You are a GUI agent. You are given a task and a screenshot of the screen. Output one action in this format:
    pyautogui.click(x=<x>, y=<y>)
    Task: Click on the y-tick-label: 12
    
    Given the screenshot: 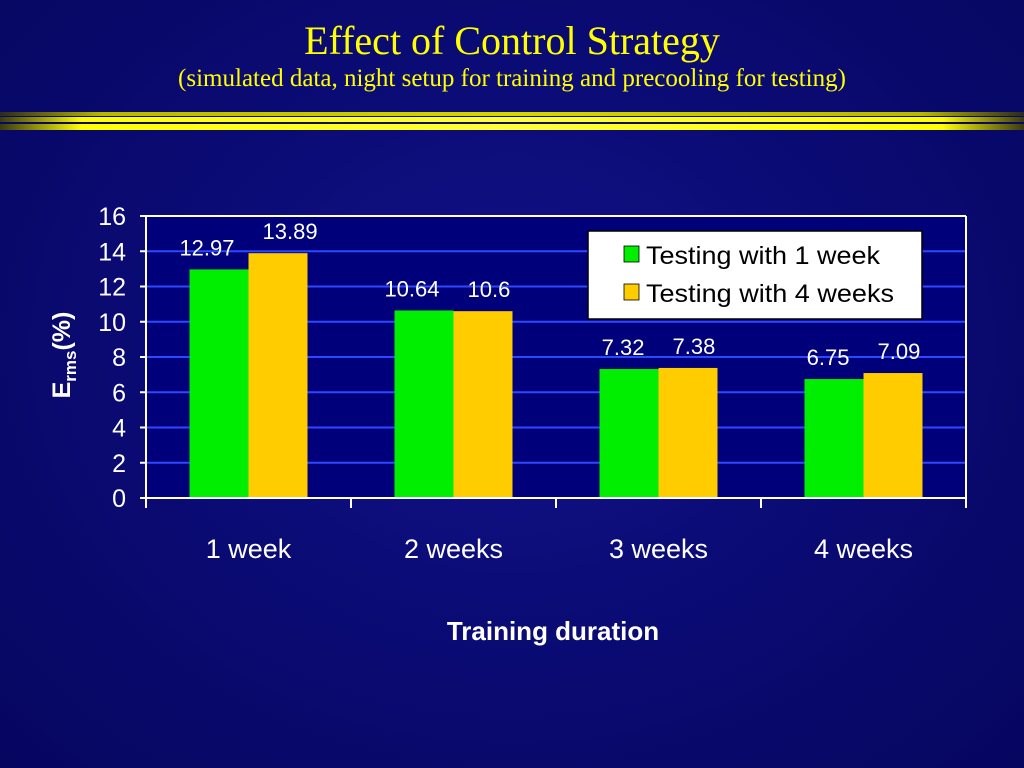 What is the action you would take?
    pyautogui.click(x=112, y=288)
    